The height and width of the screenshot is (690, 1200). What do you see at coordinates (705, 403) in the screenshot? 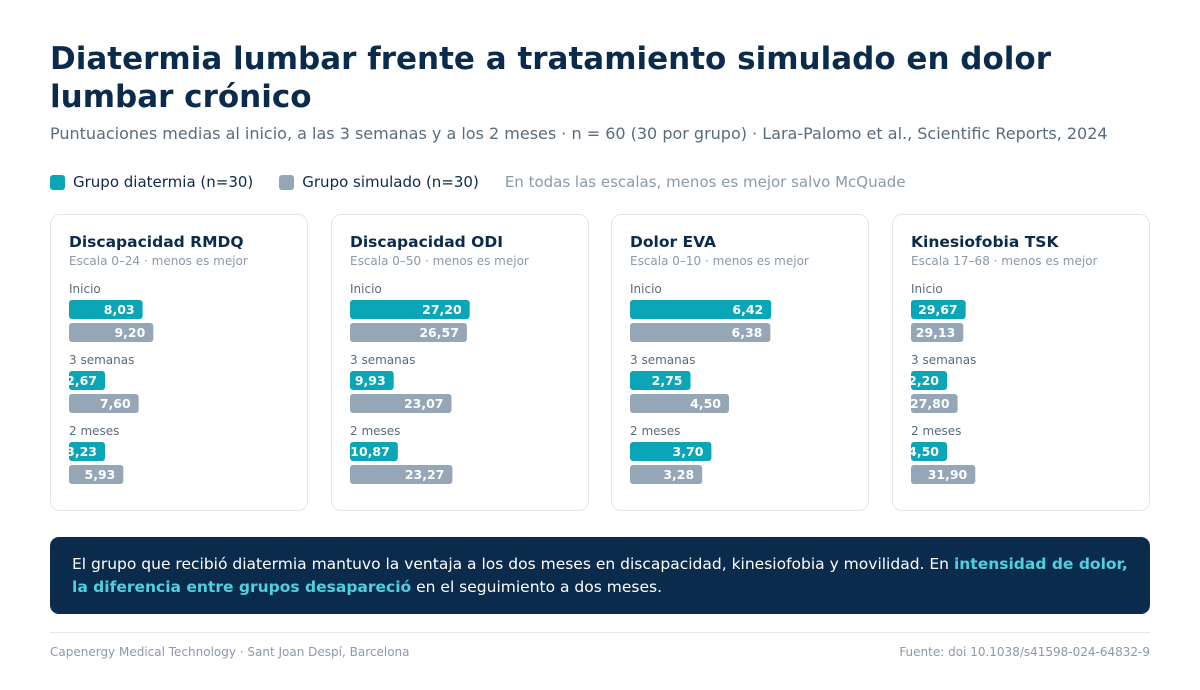
I see `bar-value-label: 4,50` at bounding box center [705, 403].